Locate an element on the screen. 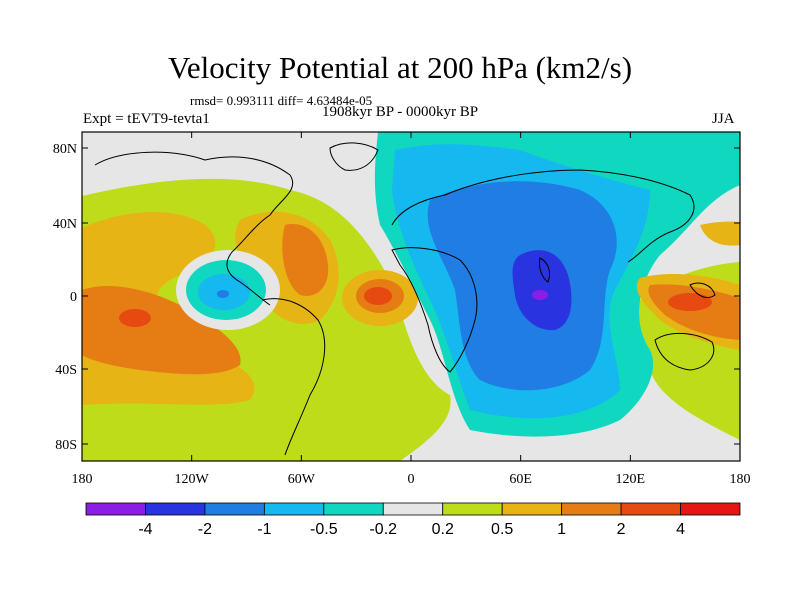 Image resolution: width=800 pixels, height=600 pixels. longitude-tick-labels: 180 120W 60W 0 60E 120E 180 is located at coordinates (411, 479).